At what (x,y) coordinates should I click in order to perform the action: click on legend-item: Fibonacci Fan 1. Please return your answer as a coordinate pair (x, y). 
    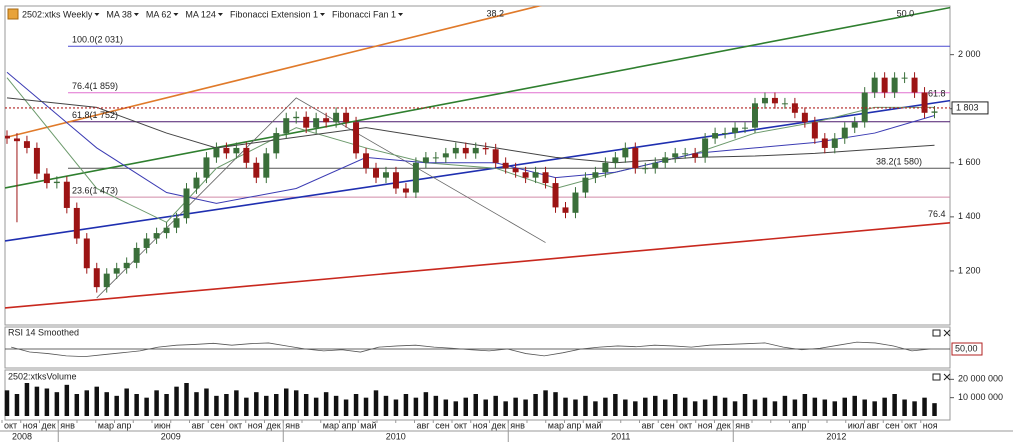
    Looking at the image, I should click on (364, 14).